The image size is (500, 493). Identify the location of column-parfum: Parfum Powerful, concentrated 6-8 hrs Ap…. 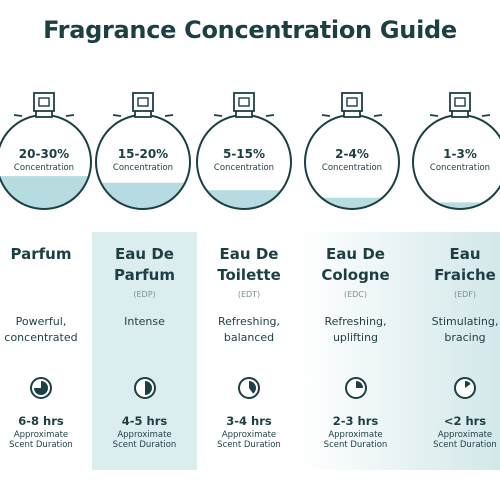
(46, 351).